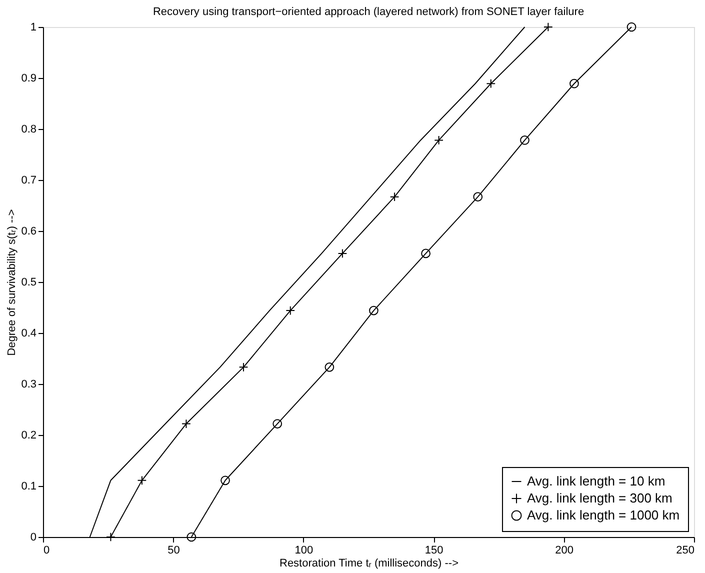 Image resolution: width=705 pixels, height=573 pixels. What do you see at coordinates (685, 550) in the screenshot?
I see `x-tick-label: 250` at bounding box center [685, 550].